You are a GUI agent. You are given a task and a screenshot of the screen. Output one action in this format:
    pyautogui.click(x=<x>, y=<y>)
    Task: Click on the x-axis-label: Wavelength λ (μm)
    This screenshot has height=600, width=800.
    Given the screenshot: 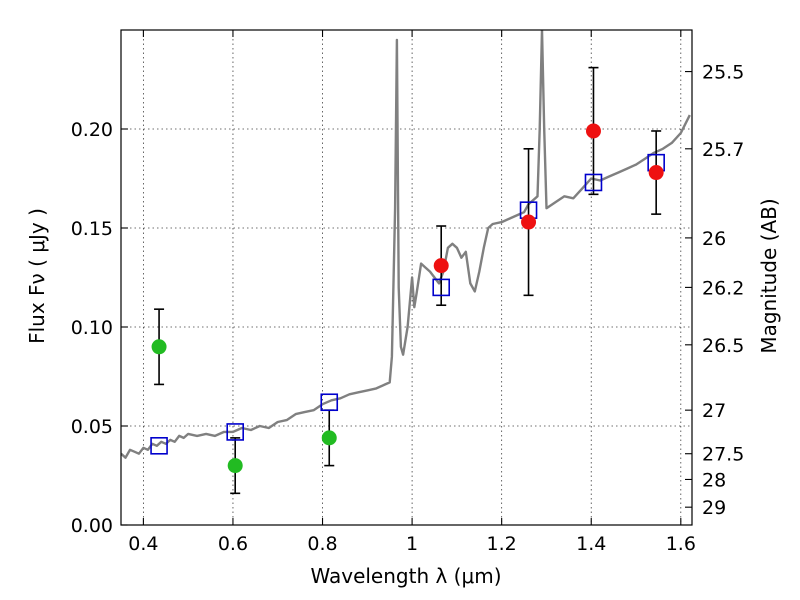 What is the action you would take?
    pyautogui.click(x=405, y=576)
    